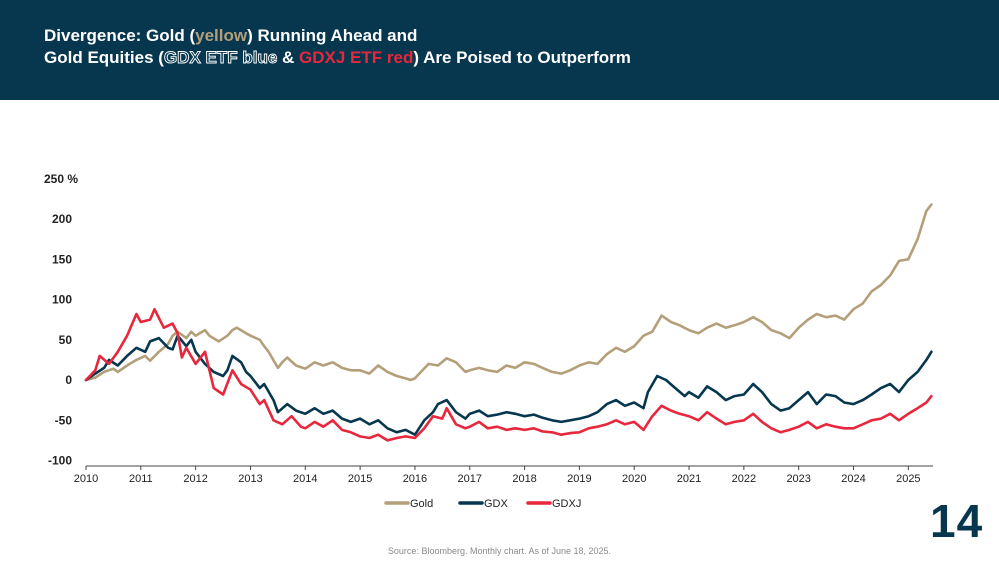 The image size is (999, 562). Describe the element at coordinates (482, 504) in the screenshot. I see `legend: Gold GDX GDXJ` at that location.